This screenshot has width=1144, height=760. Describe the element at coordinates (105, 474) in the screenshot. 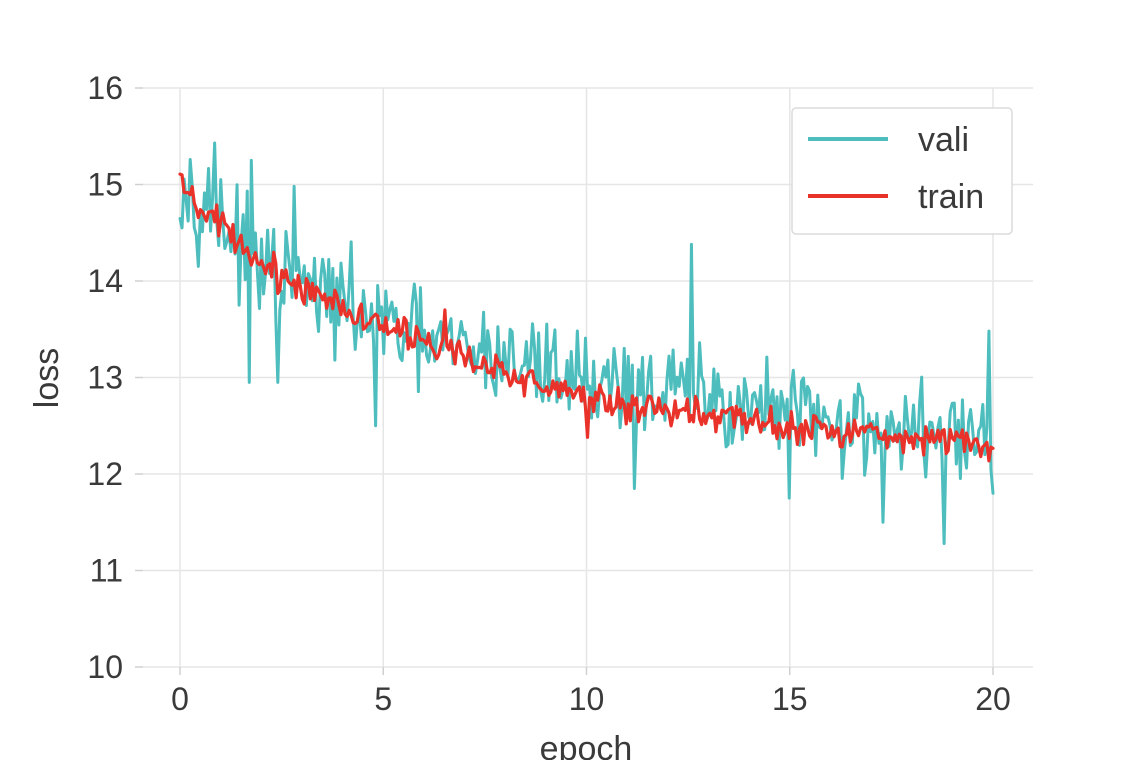

I see `y-tick-label: 12` at that location.